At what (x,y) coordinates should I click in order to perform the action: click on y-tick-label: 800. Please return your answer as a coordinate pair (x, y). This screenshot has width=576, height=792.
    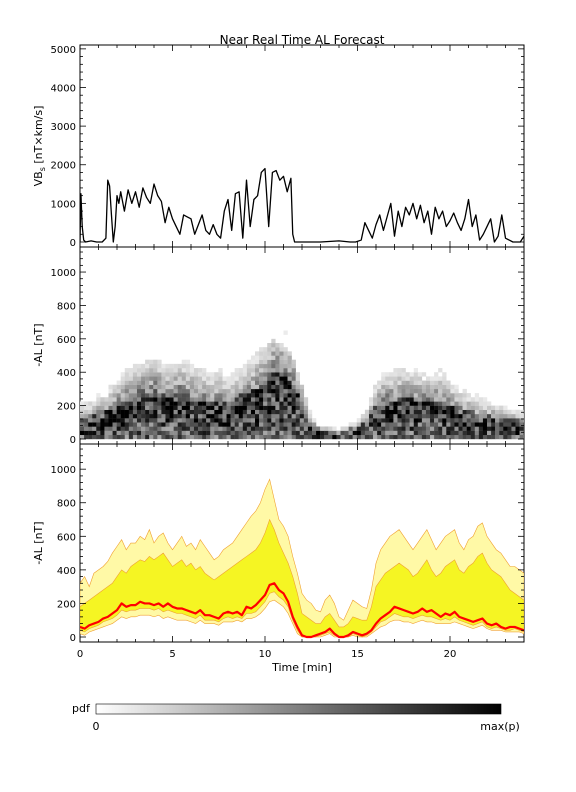
    Looking at the image, I should click on (66, 306).